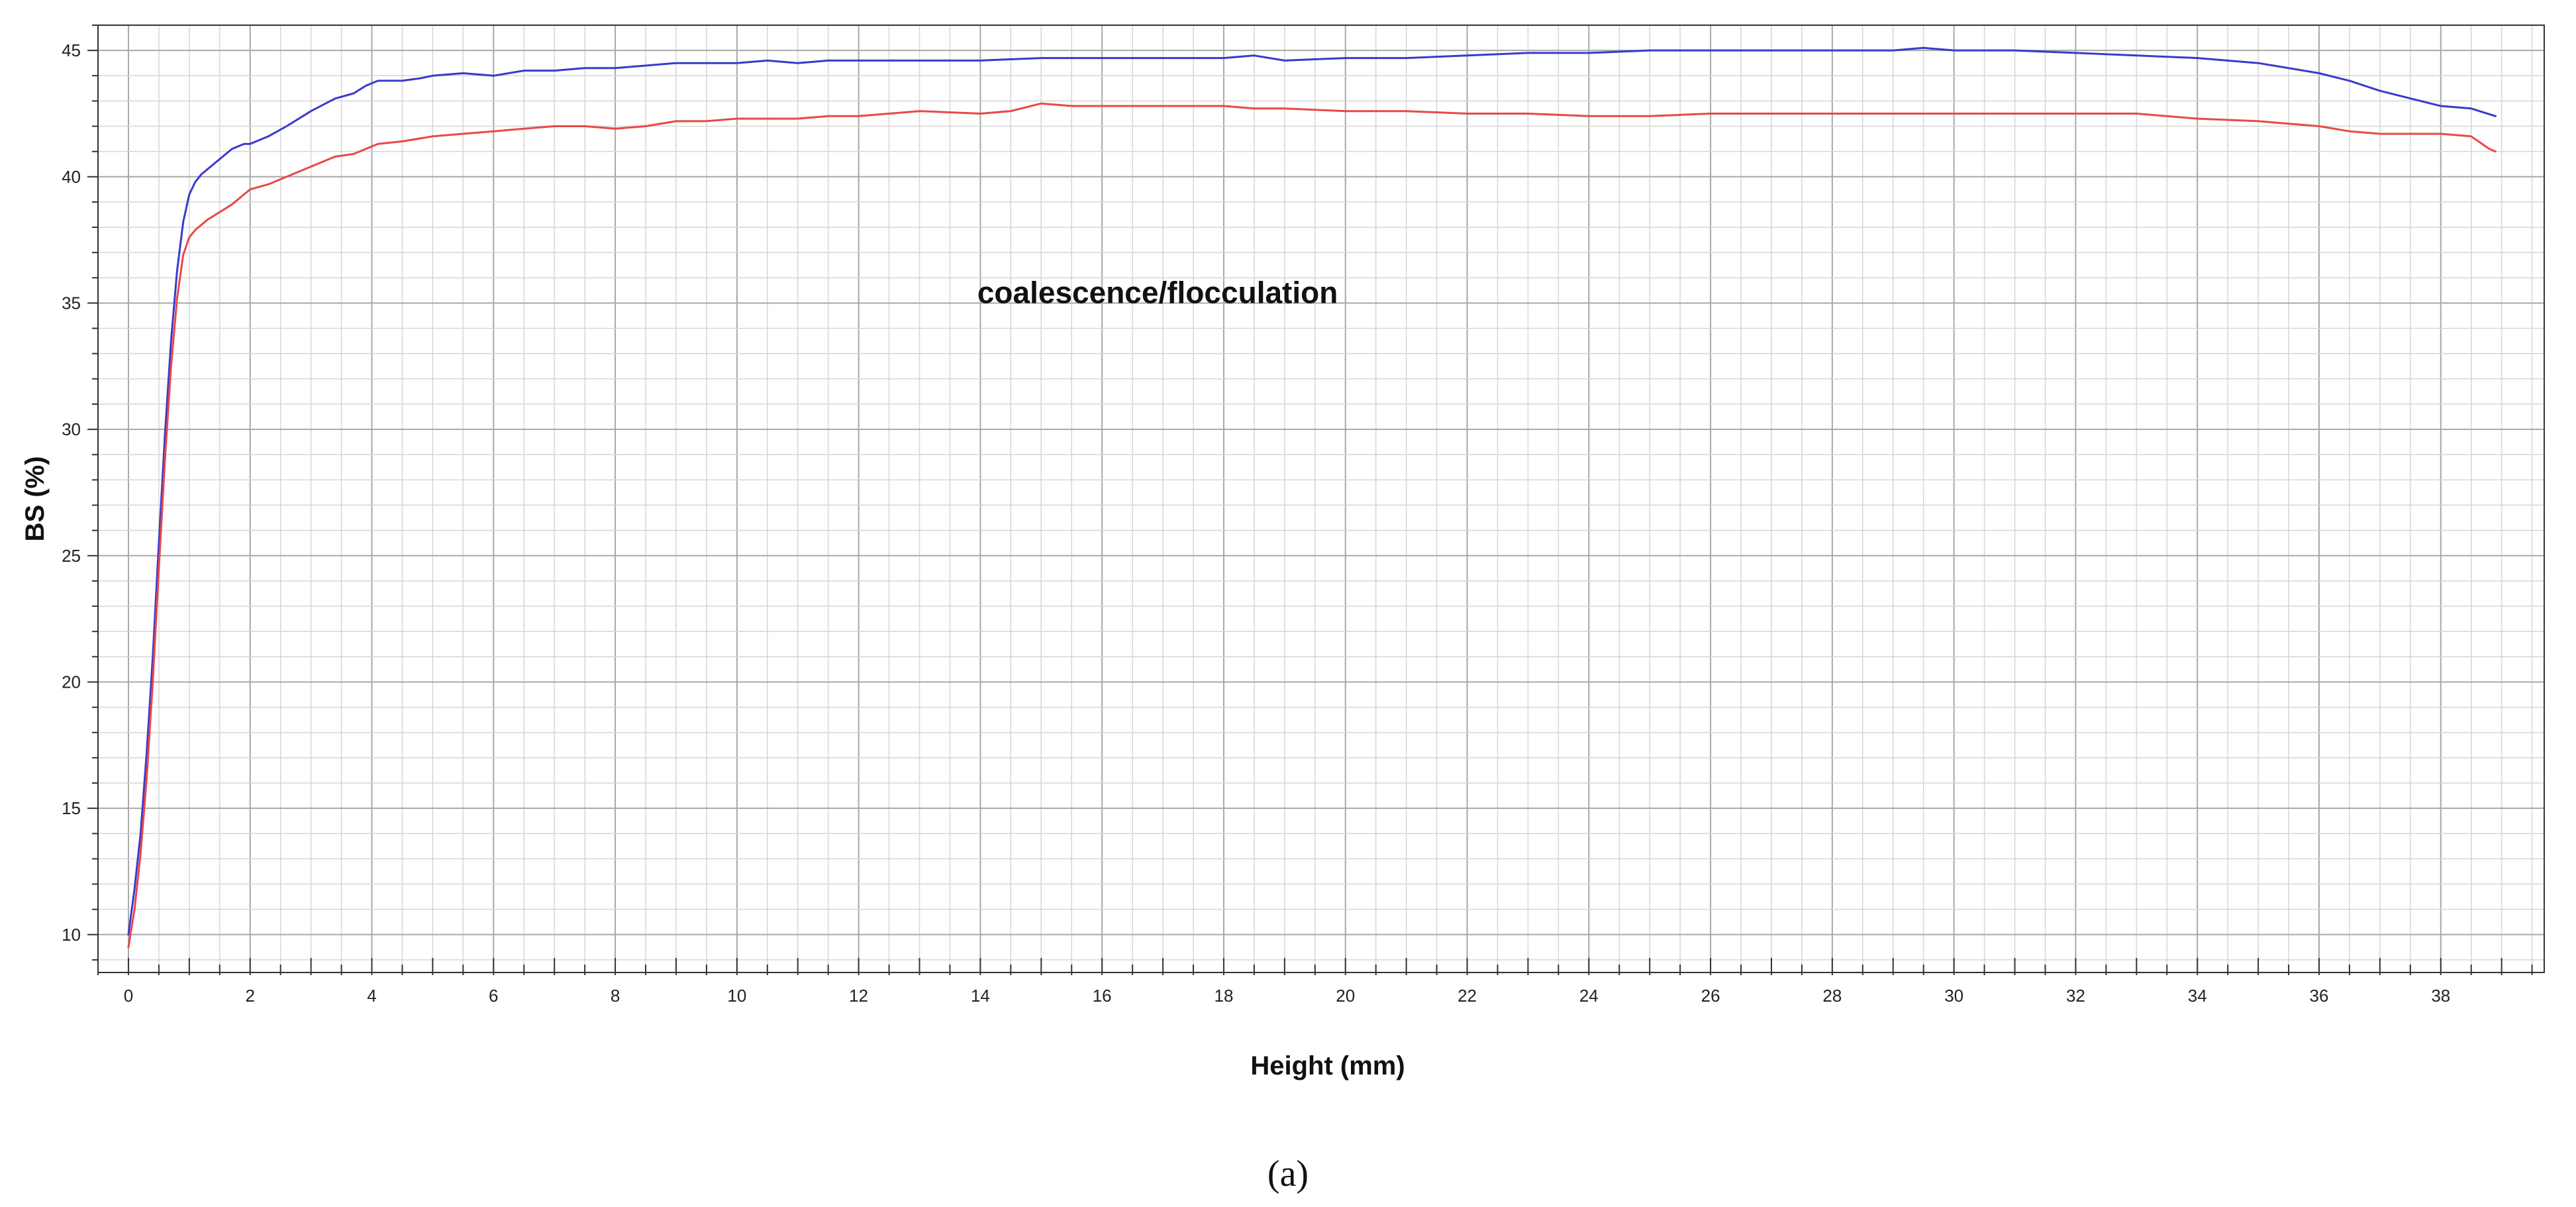 The image size is (2576, 1207). Describe the element at coordinates (1832, 996) in the screenshot. I see `x-tick-label: 28` at that location.